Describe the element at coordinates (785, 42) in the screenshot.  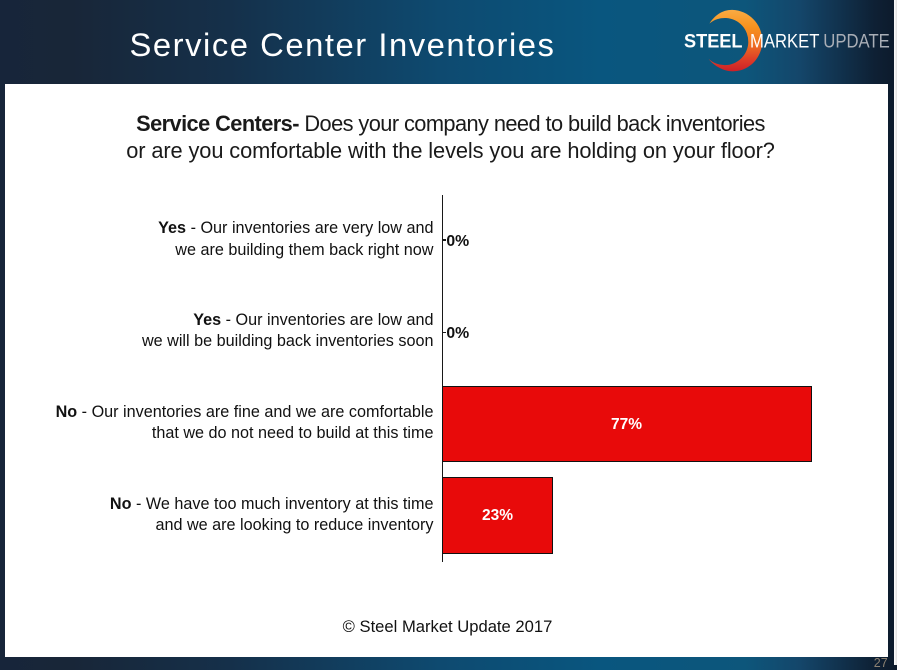
I see `svg-text: MARKET` at that location.